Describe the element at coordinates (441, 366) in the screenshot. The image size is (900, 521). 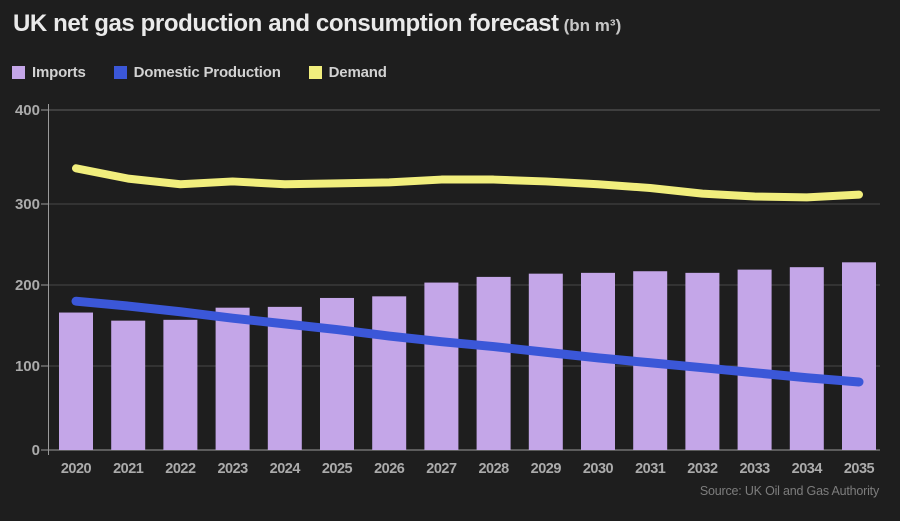
I see `bar-2027` at that location.